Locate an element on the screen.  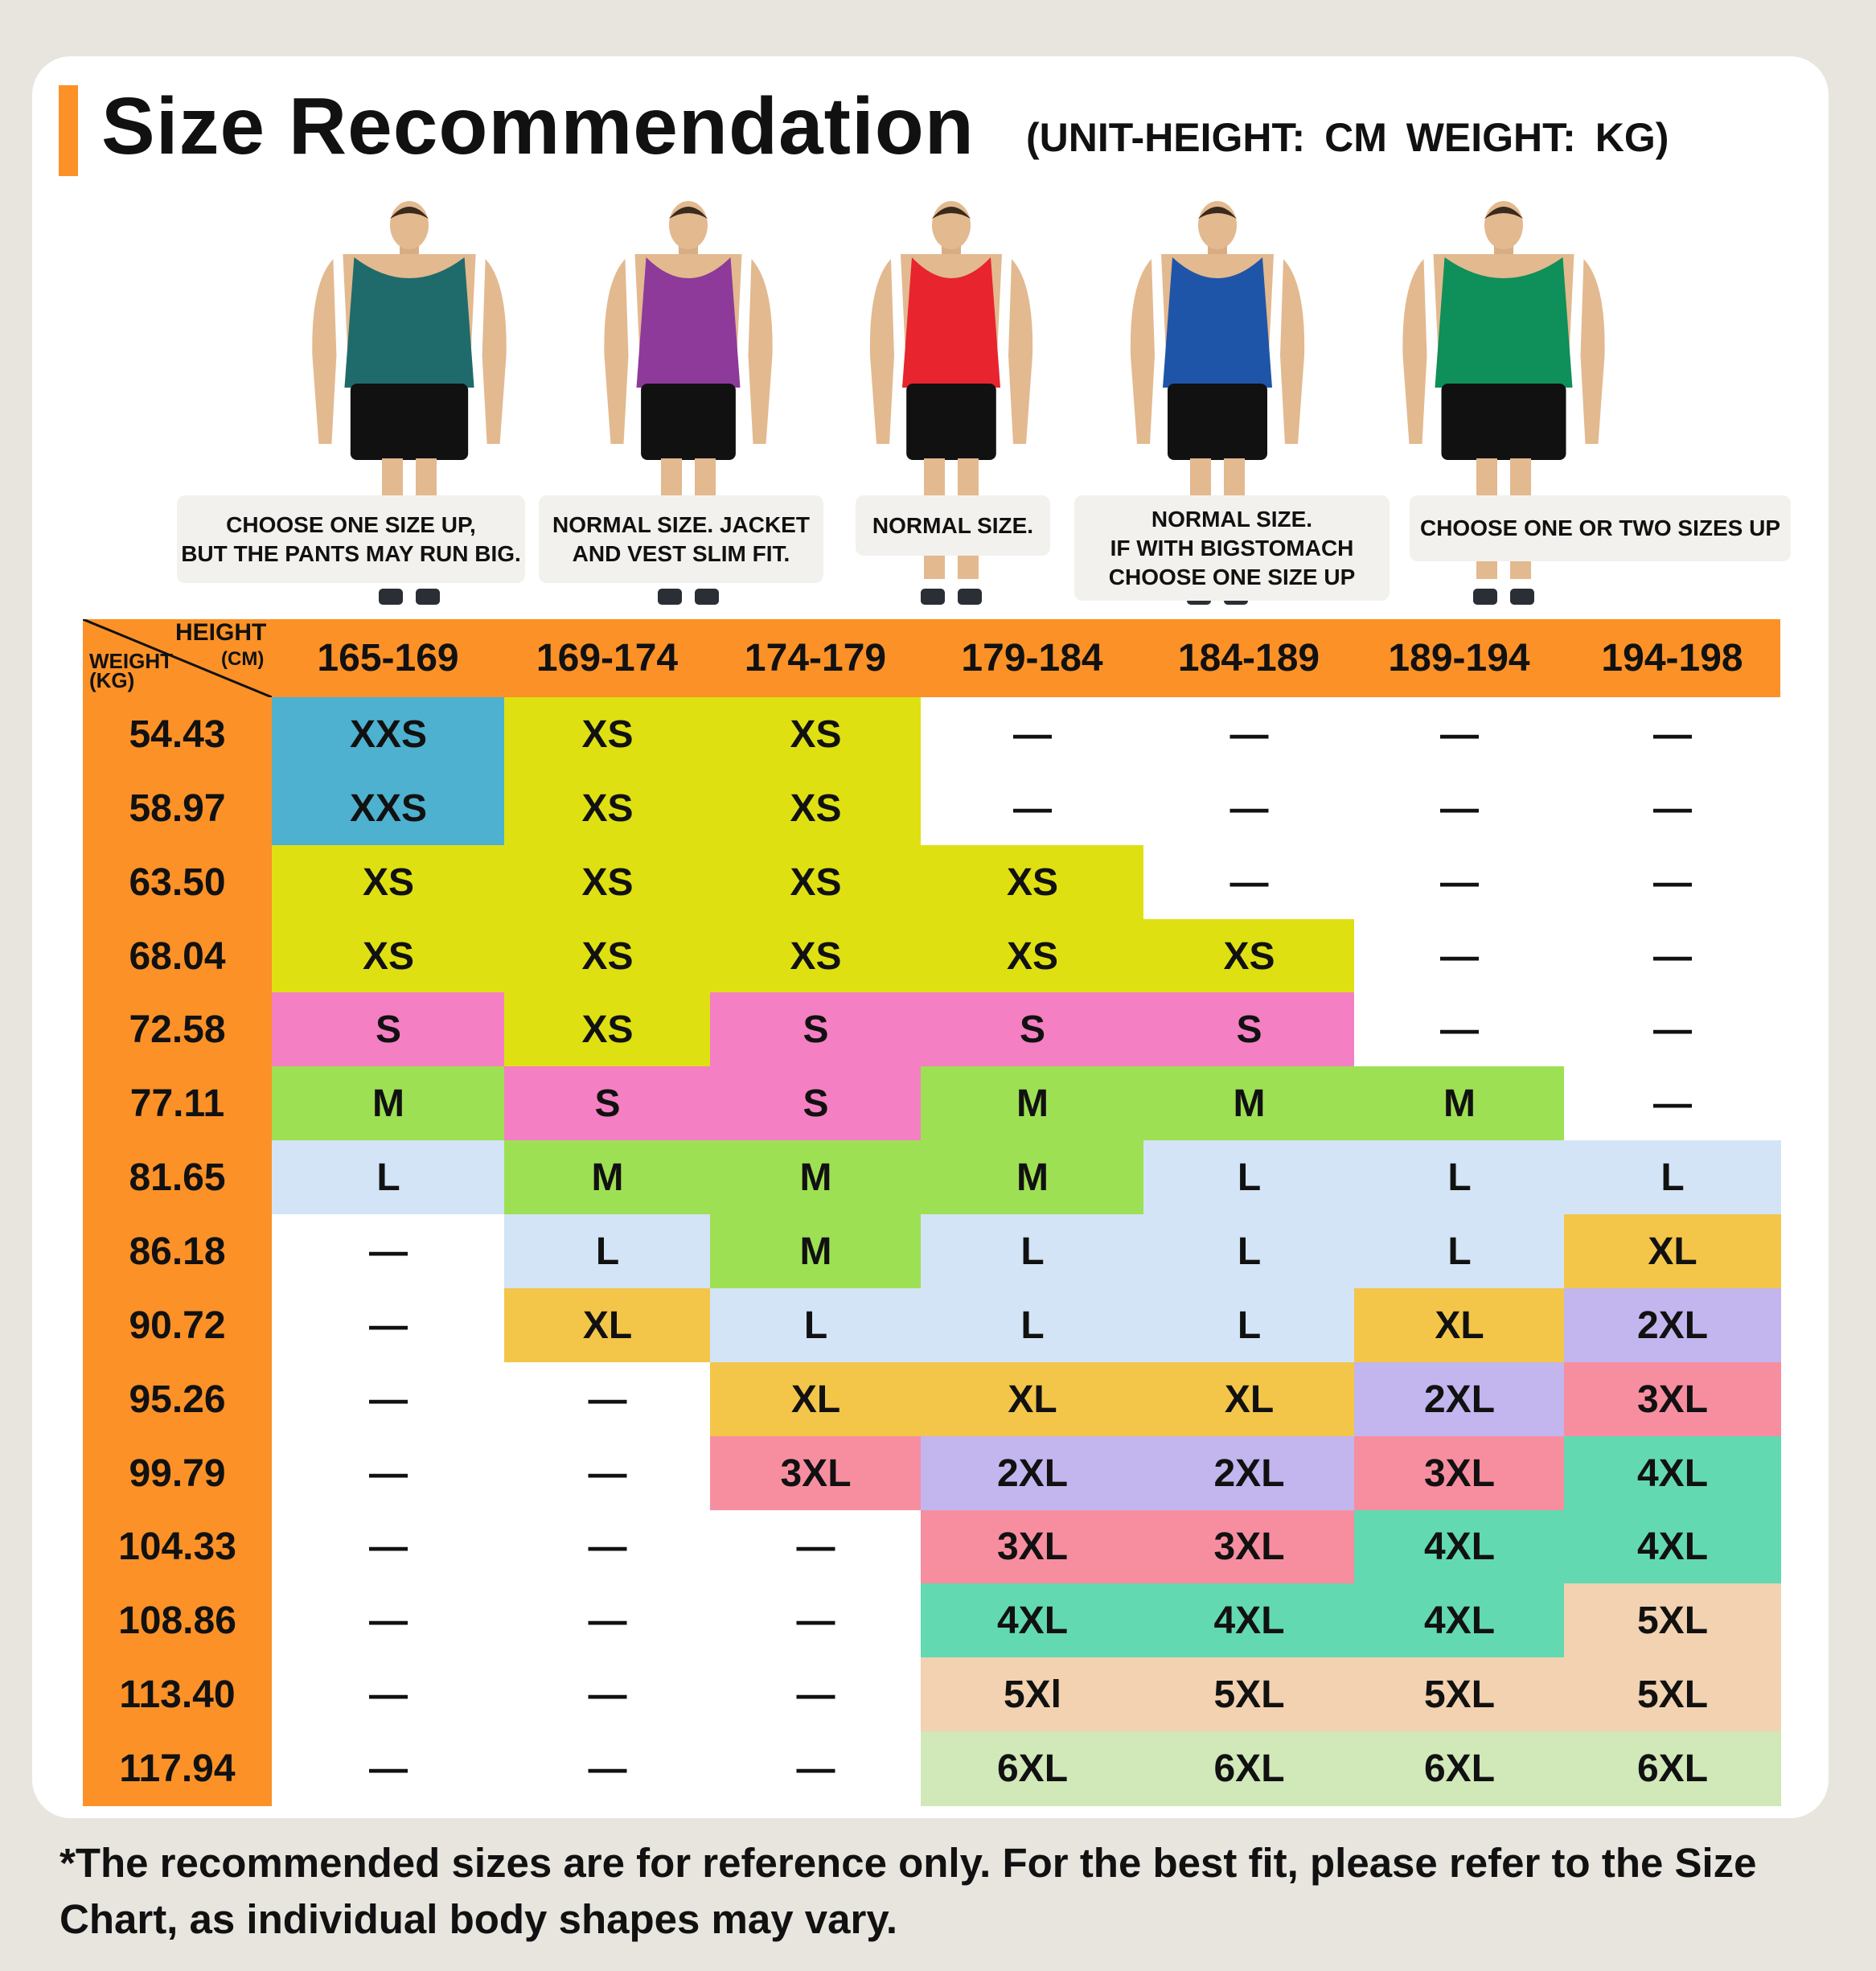
weight-label: 99.79 is located at coordinates (177, 1473).